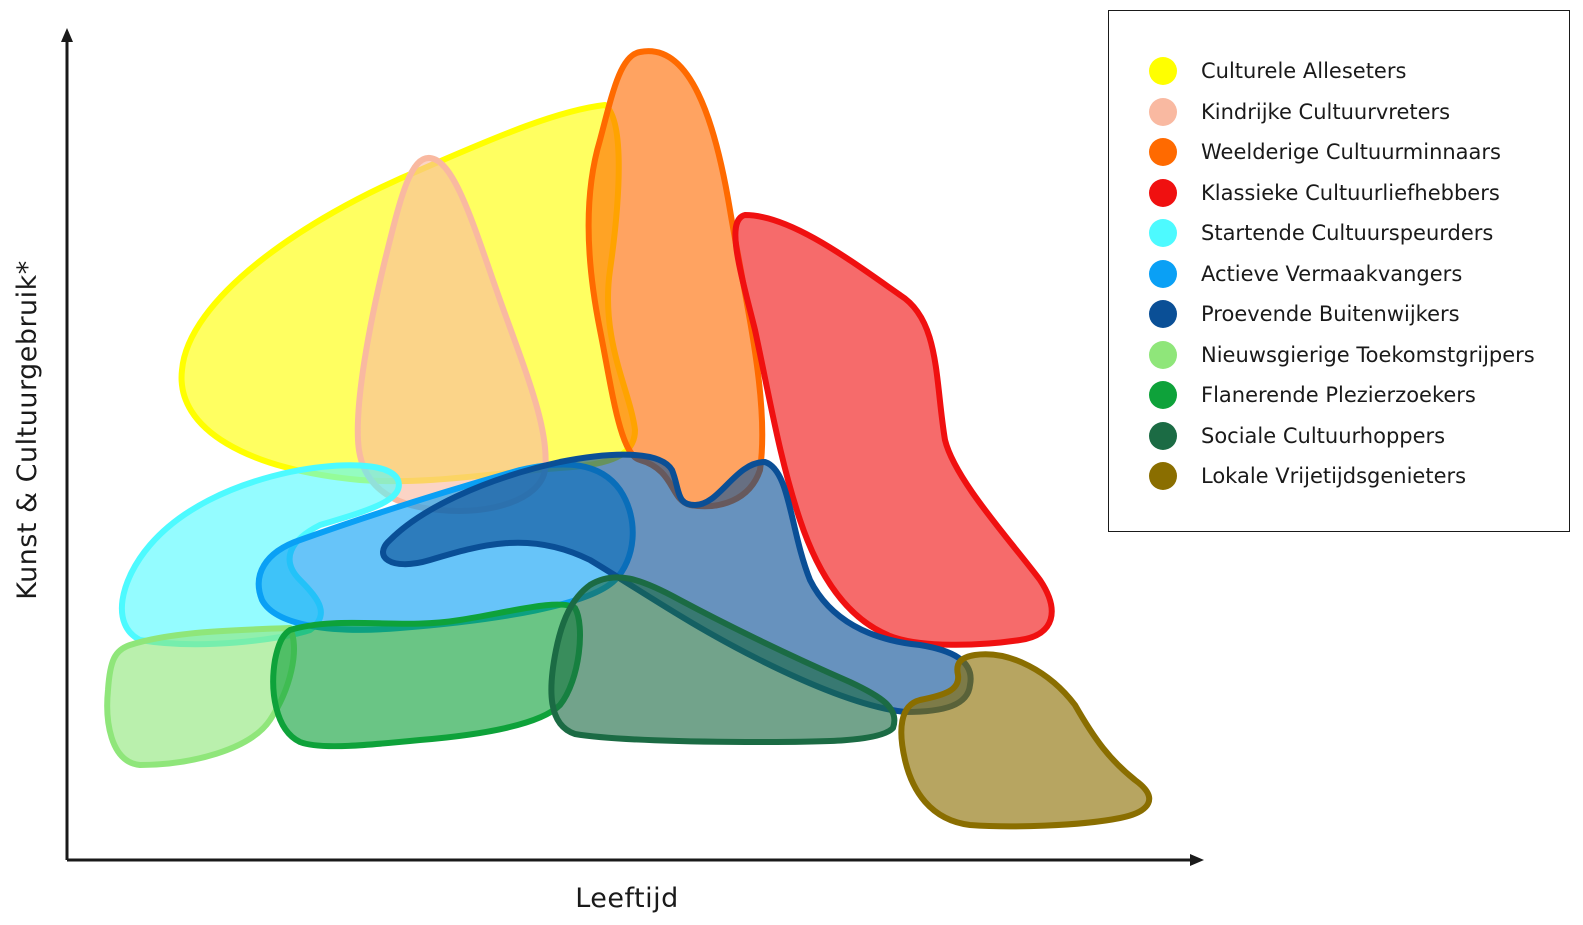 This screenshot has width=1583, height=925. I want to click on blob-lokale-vrijetijdsgenieters, so click(1025, 740).